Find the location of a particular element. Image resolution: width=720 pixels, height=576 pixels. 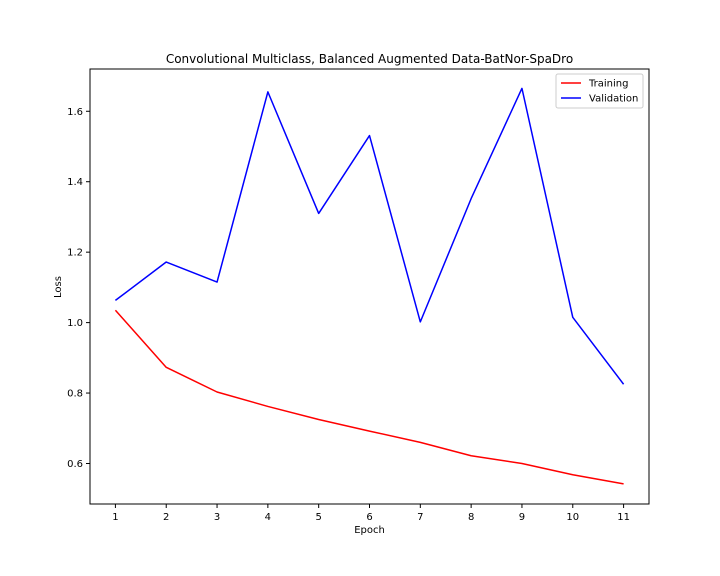

x-tick-label: 1 is located at coordinates (115, 517).